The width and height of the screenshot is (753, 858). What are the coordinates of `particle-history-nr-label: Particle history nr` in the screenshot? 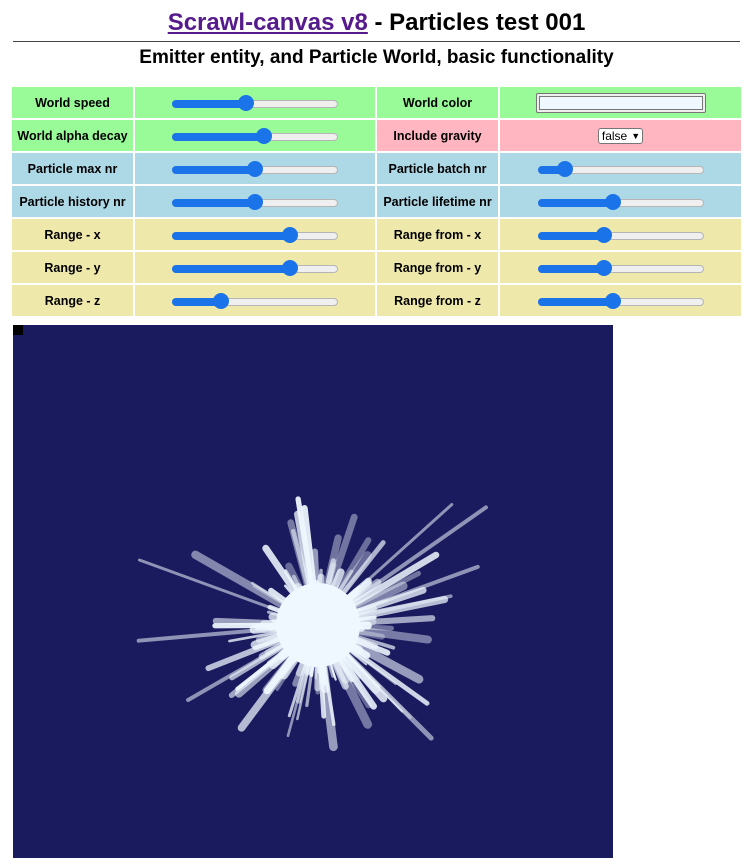 It's located at (72, 201).